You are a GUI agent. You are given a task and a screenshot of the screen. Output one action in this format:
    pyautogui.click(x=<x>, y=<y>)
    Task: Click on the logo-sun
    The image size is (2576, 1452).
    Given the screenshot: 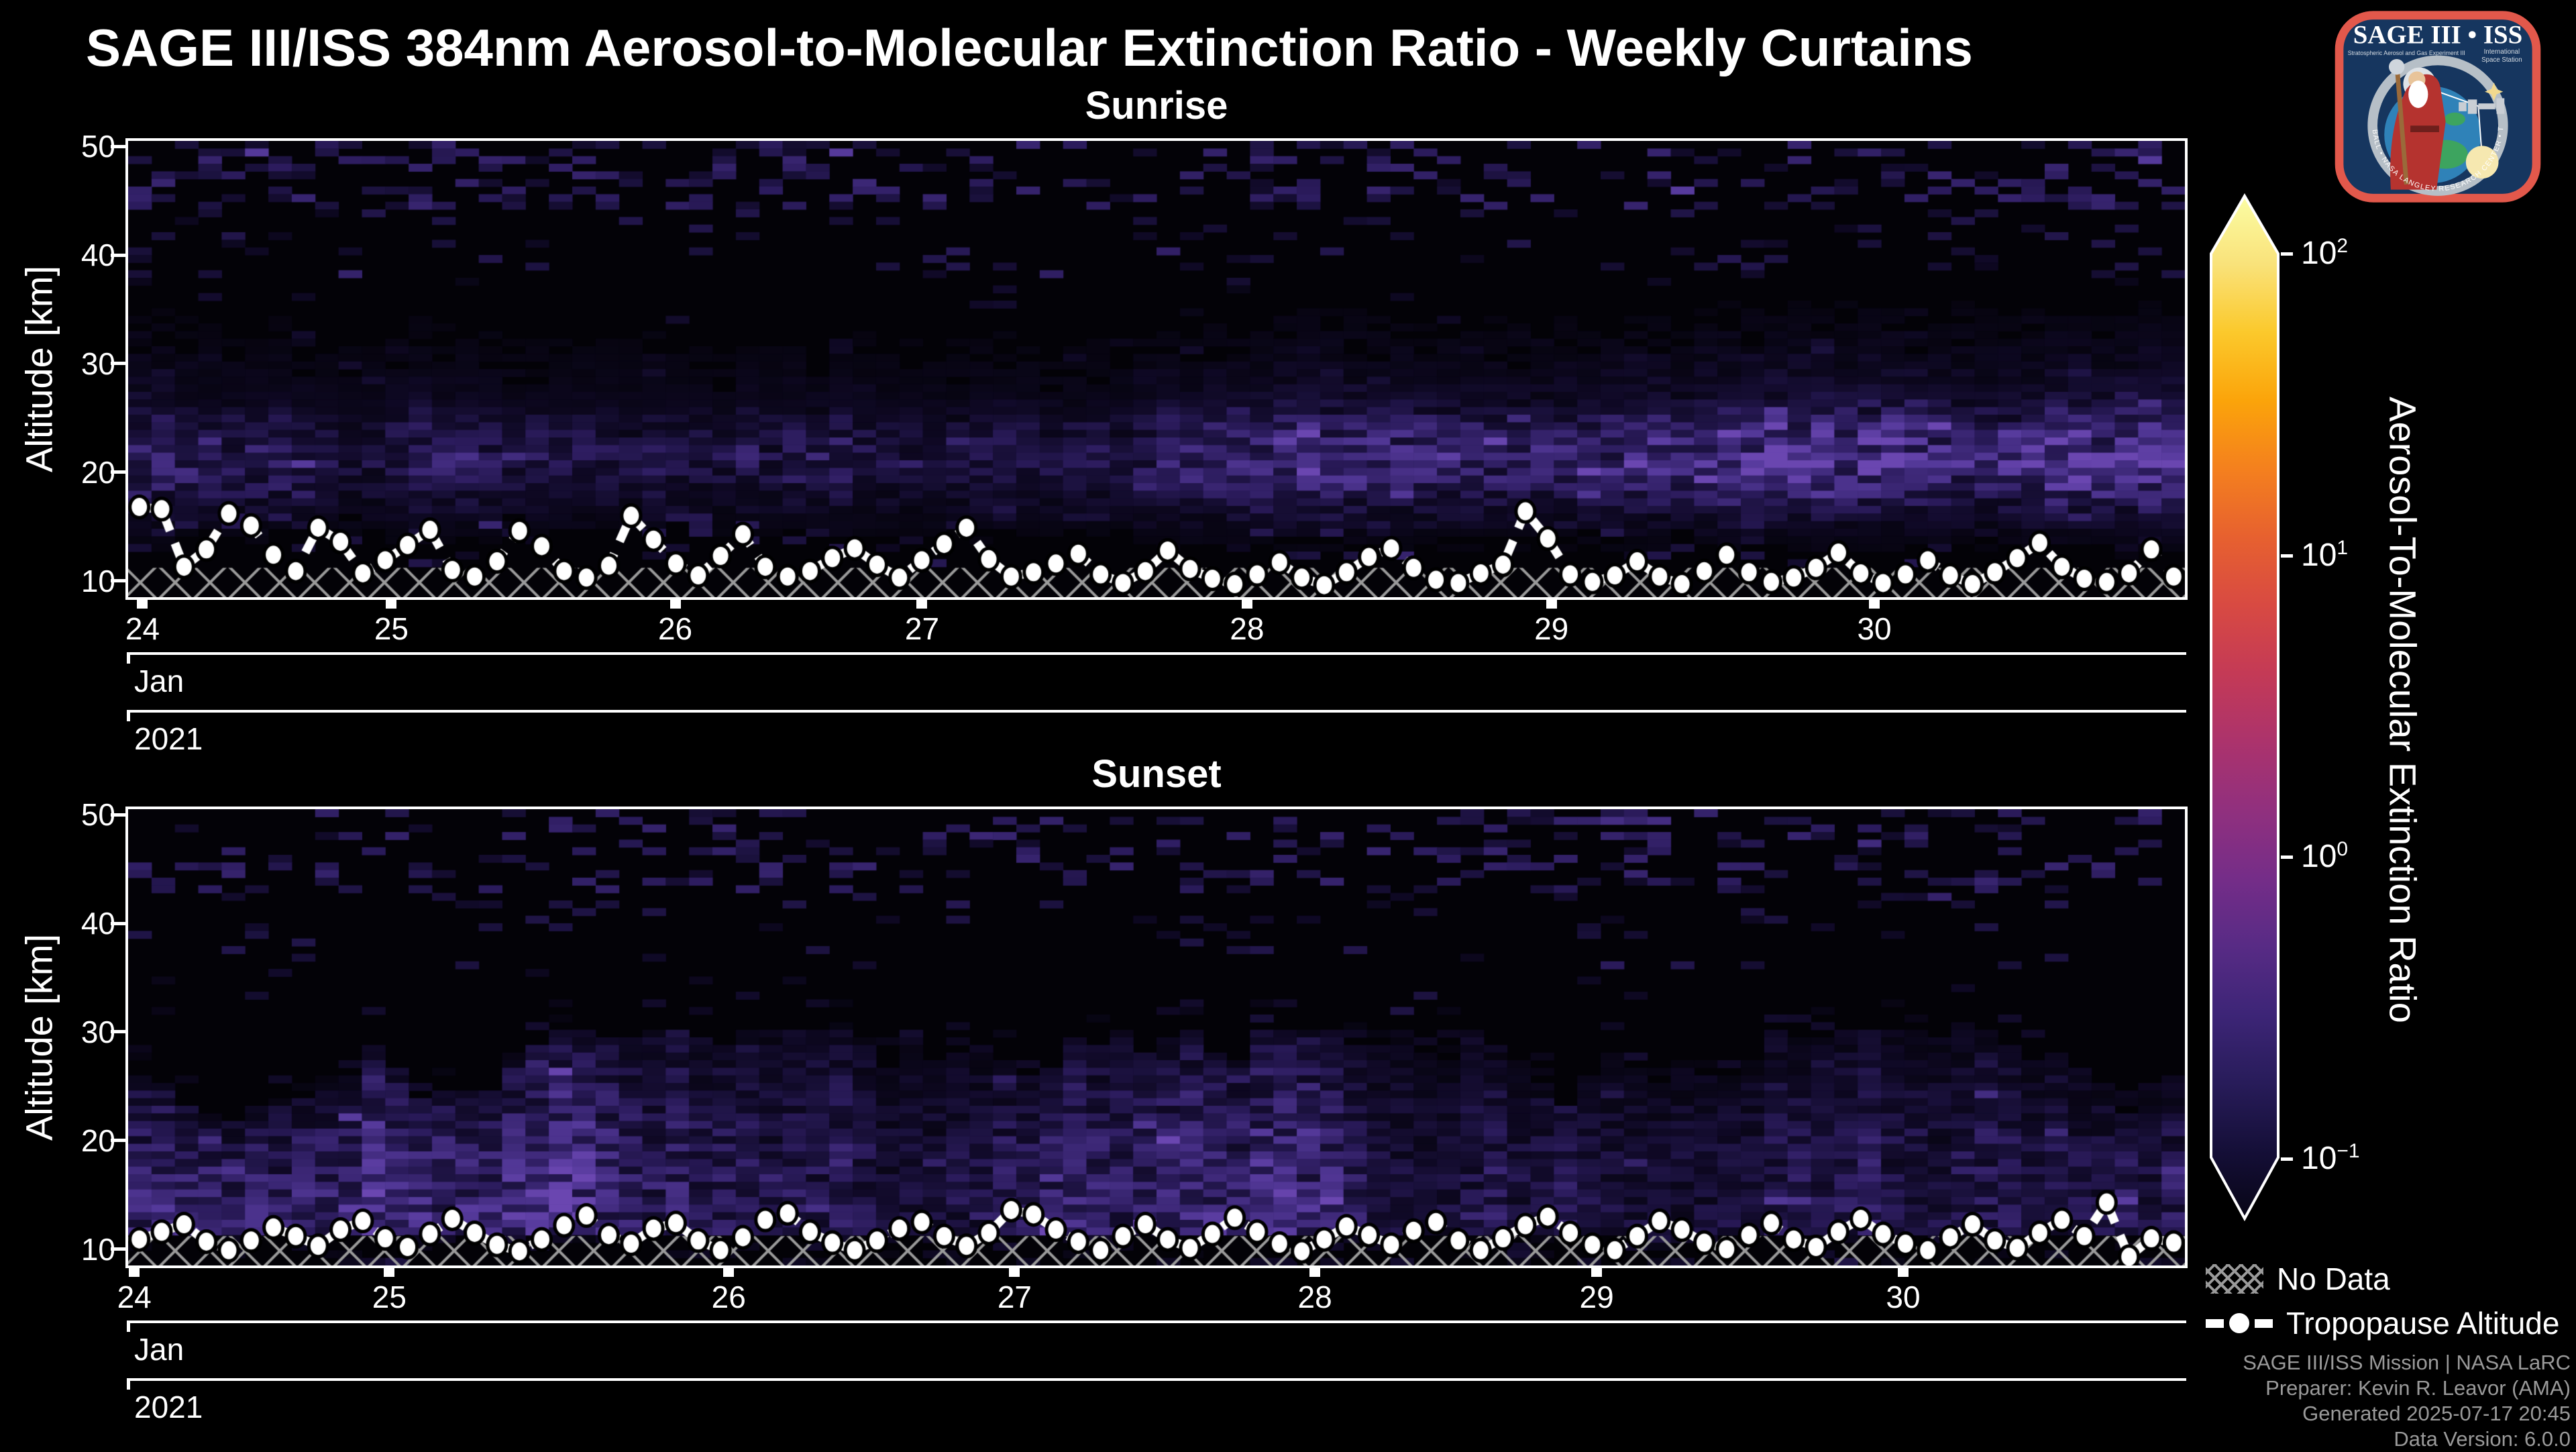 What is the action you would take?
    pyautogui.click(x=2482, y=163)
    